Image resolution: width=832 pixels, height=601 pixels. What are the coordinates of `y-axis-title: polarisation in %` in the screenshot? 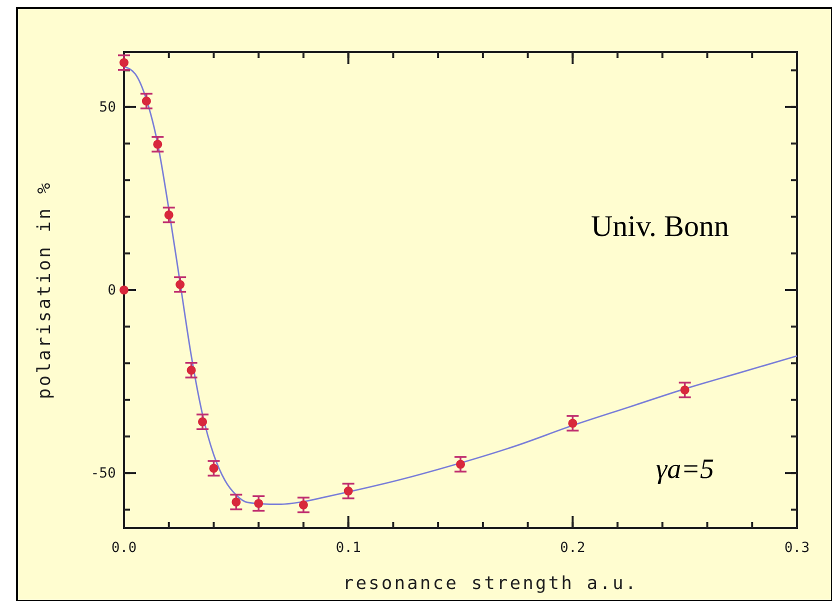 It's located at (44, 290).